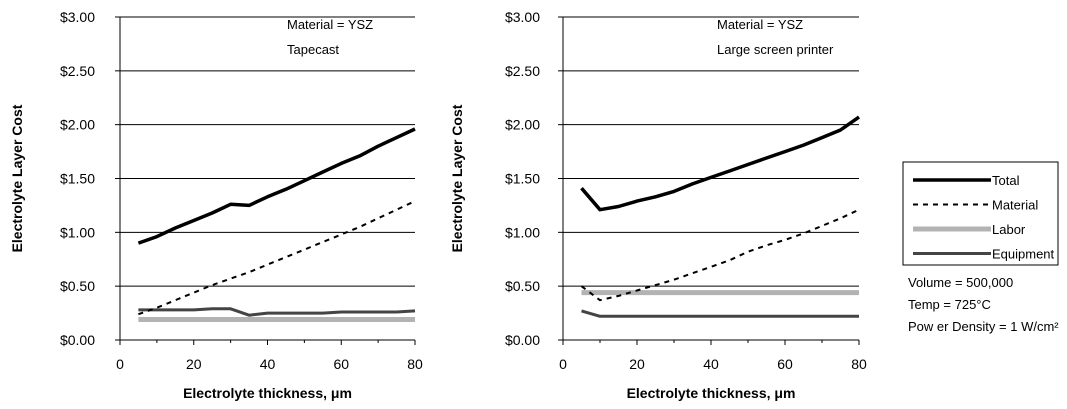 Image resolution: width=1067 pixels, height=409 pixels. I want to click on chart-annotation: Tapecast, so click(313, 49).